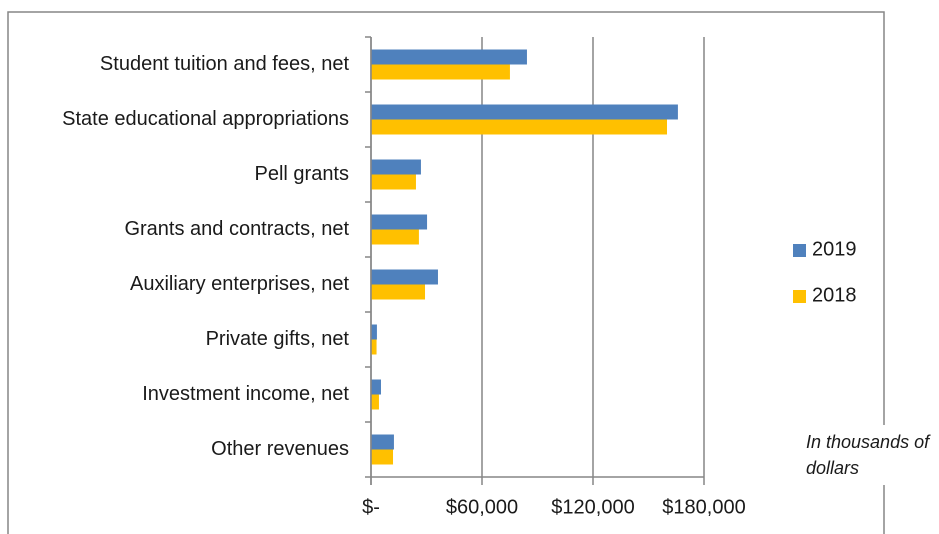 This screenshot has width=939, height=534. Describe the element at coordinates (225, 64) in the screenshot. I see `y-tick-label: Student tuition and fees, net` at that location.